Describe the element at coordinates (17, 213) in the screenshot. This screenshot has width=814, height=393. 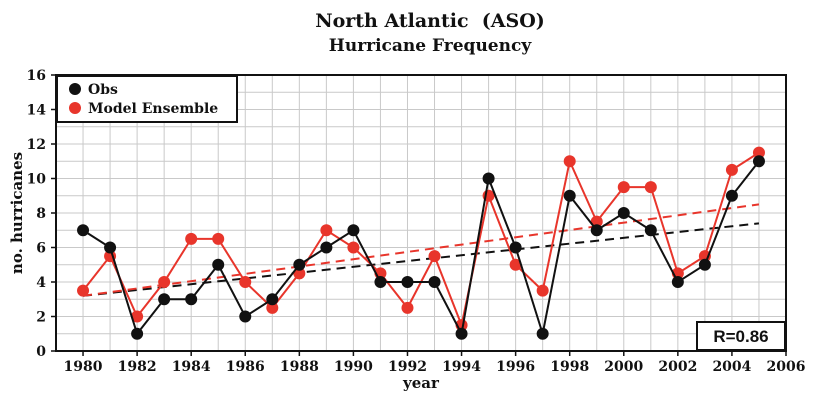
I see `y-axis-label: no. hurricanes` at that location.